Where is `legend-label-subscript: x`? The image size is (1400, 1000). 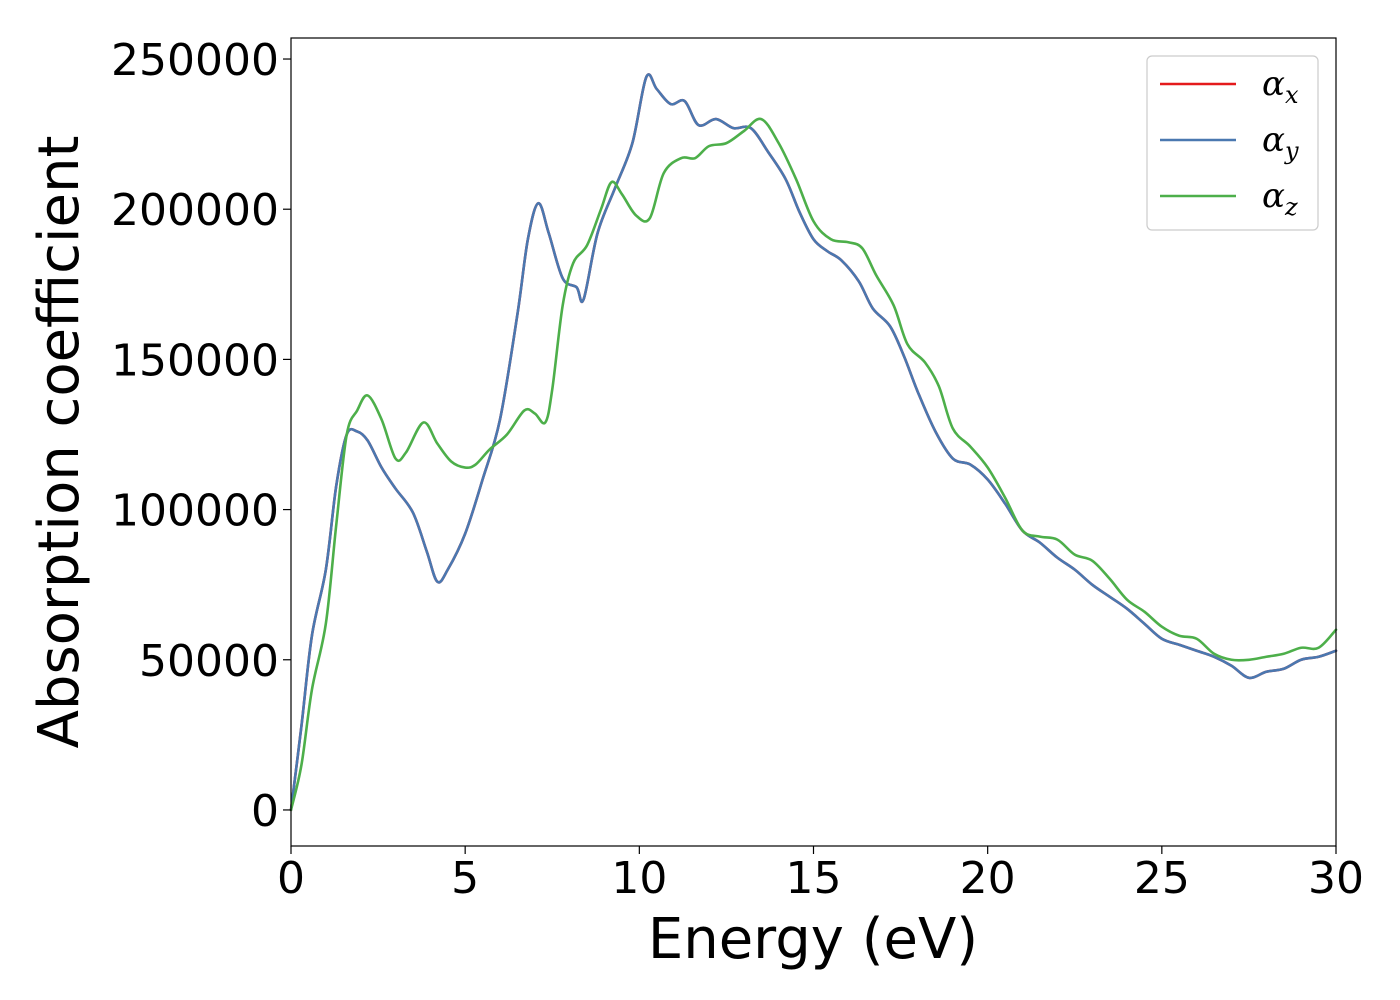
legend-label-subscript: x is located at coordinates (1292, 95).